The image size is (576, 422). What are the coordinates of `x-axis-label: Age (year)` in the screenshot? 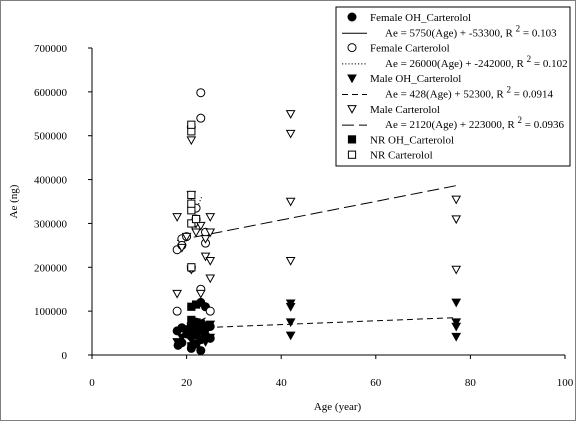 It's located at (338, 407).